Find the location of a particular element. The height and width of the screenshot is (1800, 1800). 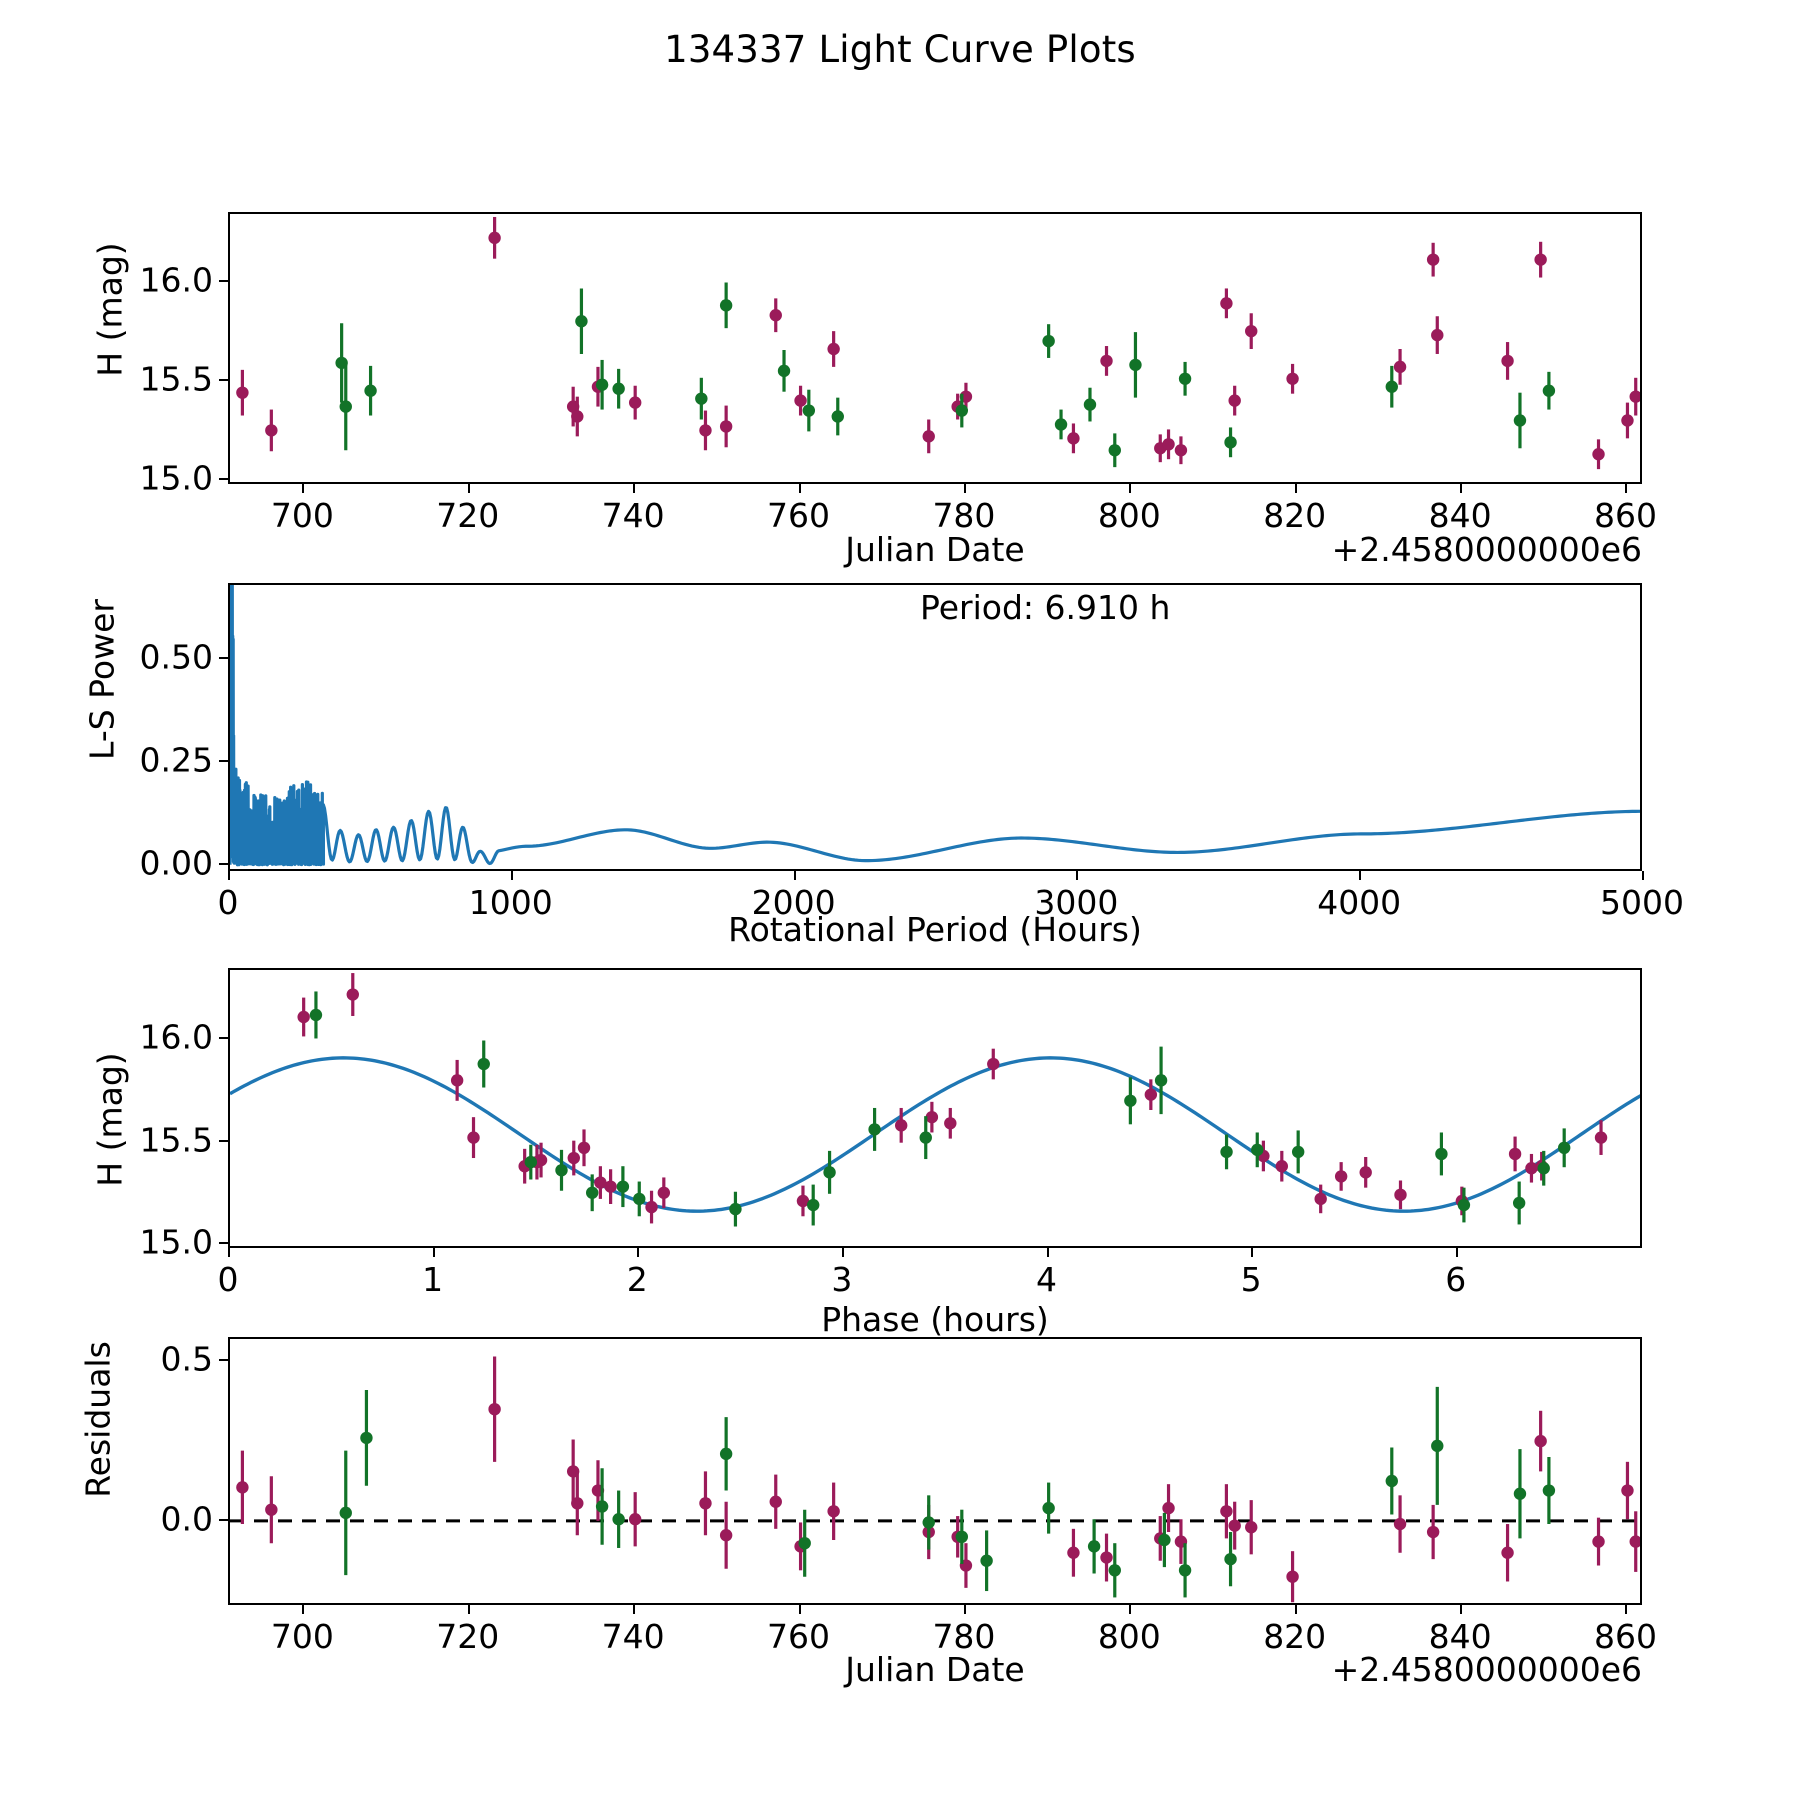

x-tick-label: 4000 is located at coordinates (1359, 902).